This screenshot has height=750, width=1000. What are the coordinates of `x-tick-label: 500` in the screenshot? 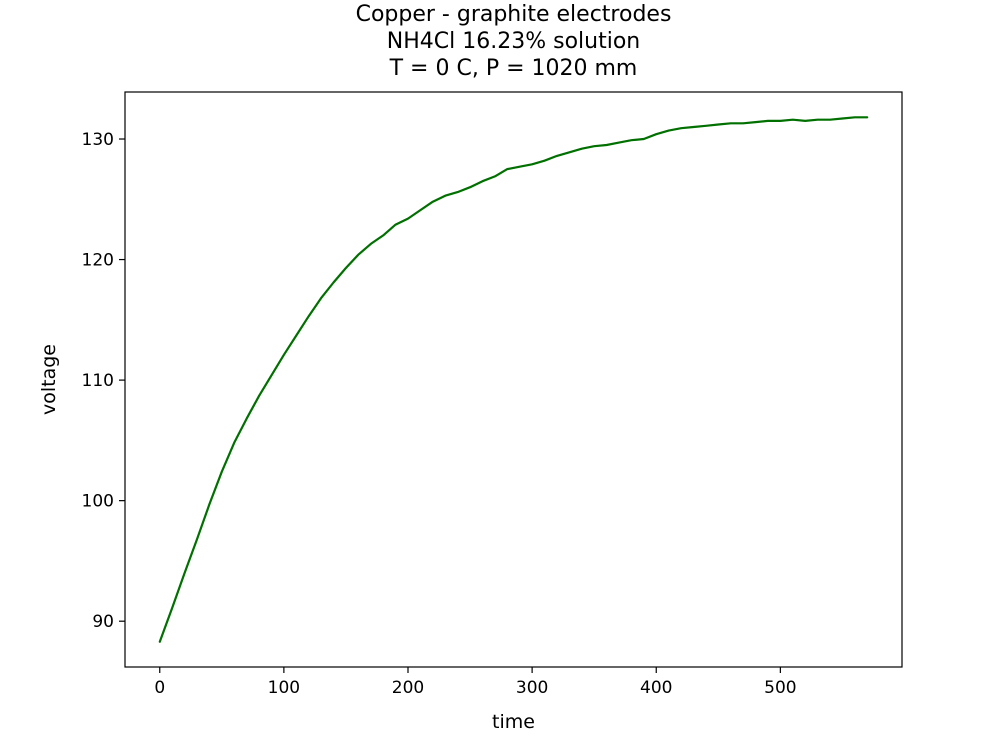 It's located at (780, 688).